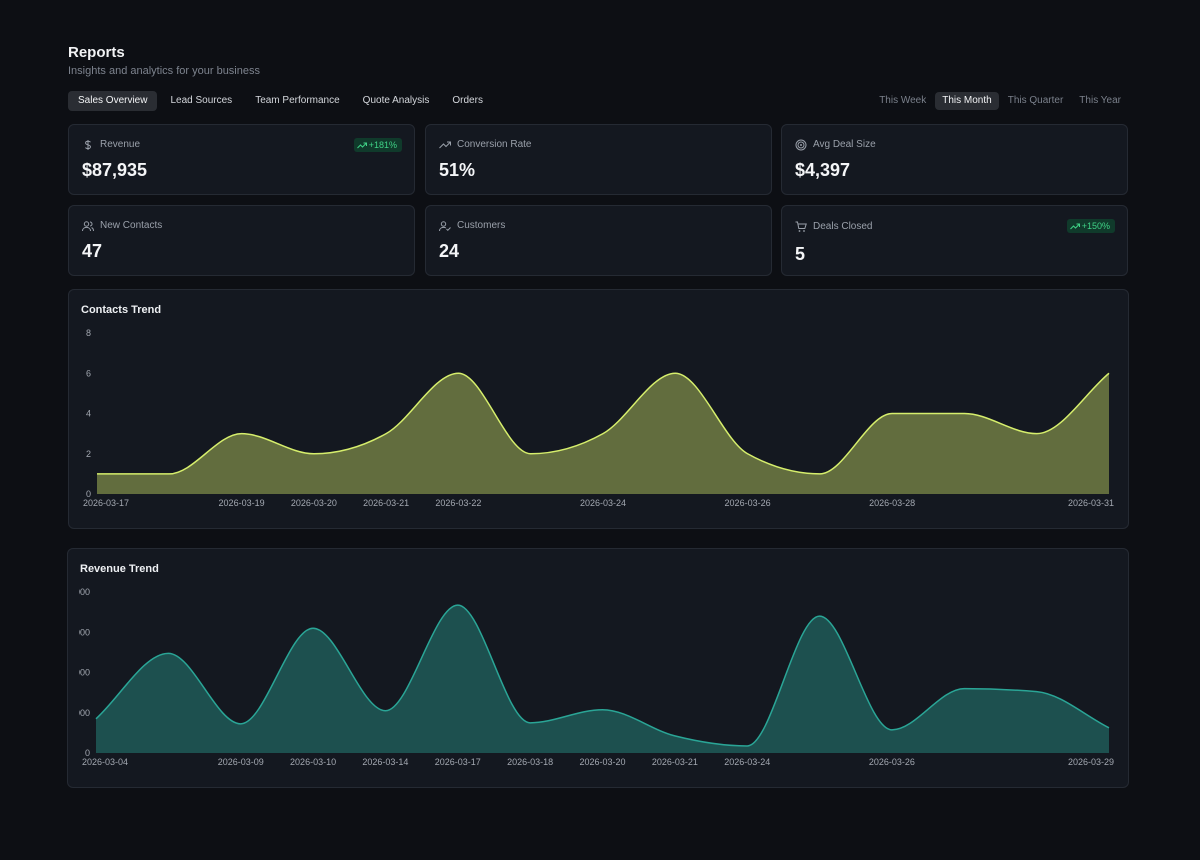 The width and height of the screenshot is (1200, 860). Describe the element at coordinates (313, 762) in the screenshot. I see `x-tick-label: 2026-03-10` at that location.